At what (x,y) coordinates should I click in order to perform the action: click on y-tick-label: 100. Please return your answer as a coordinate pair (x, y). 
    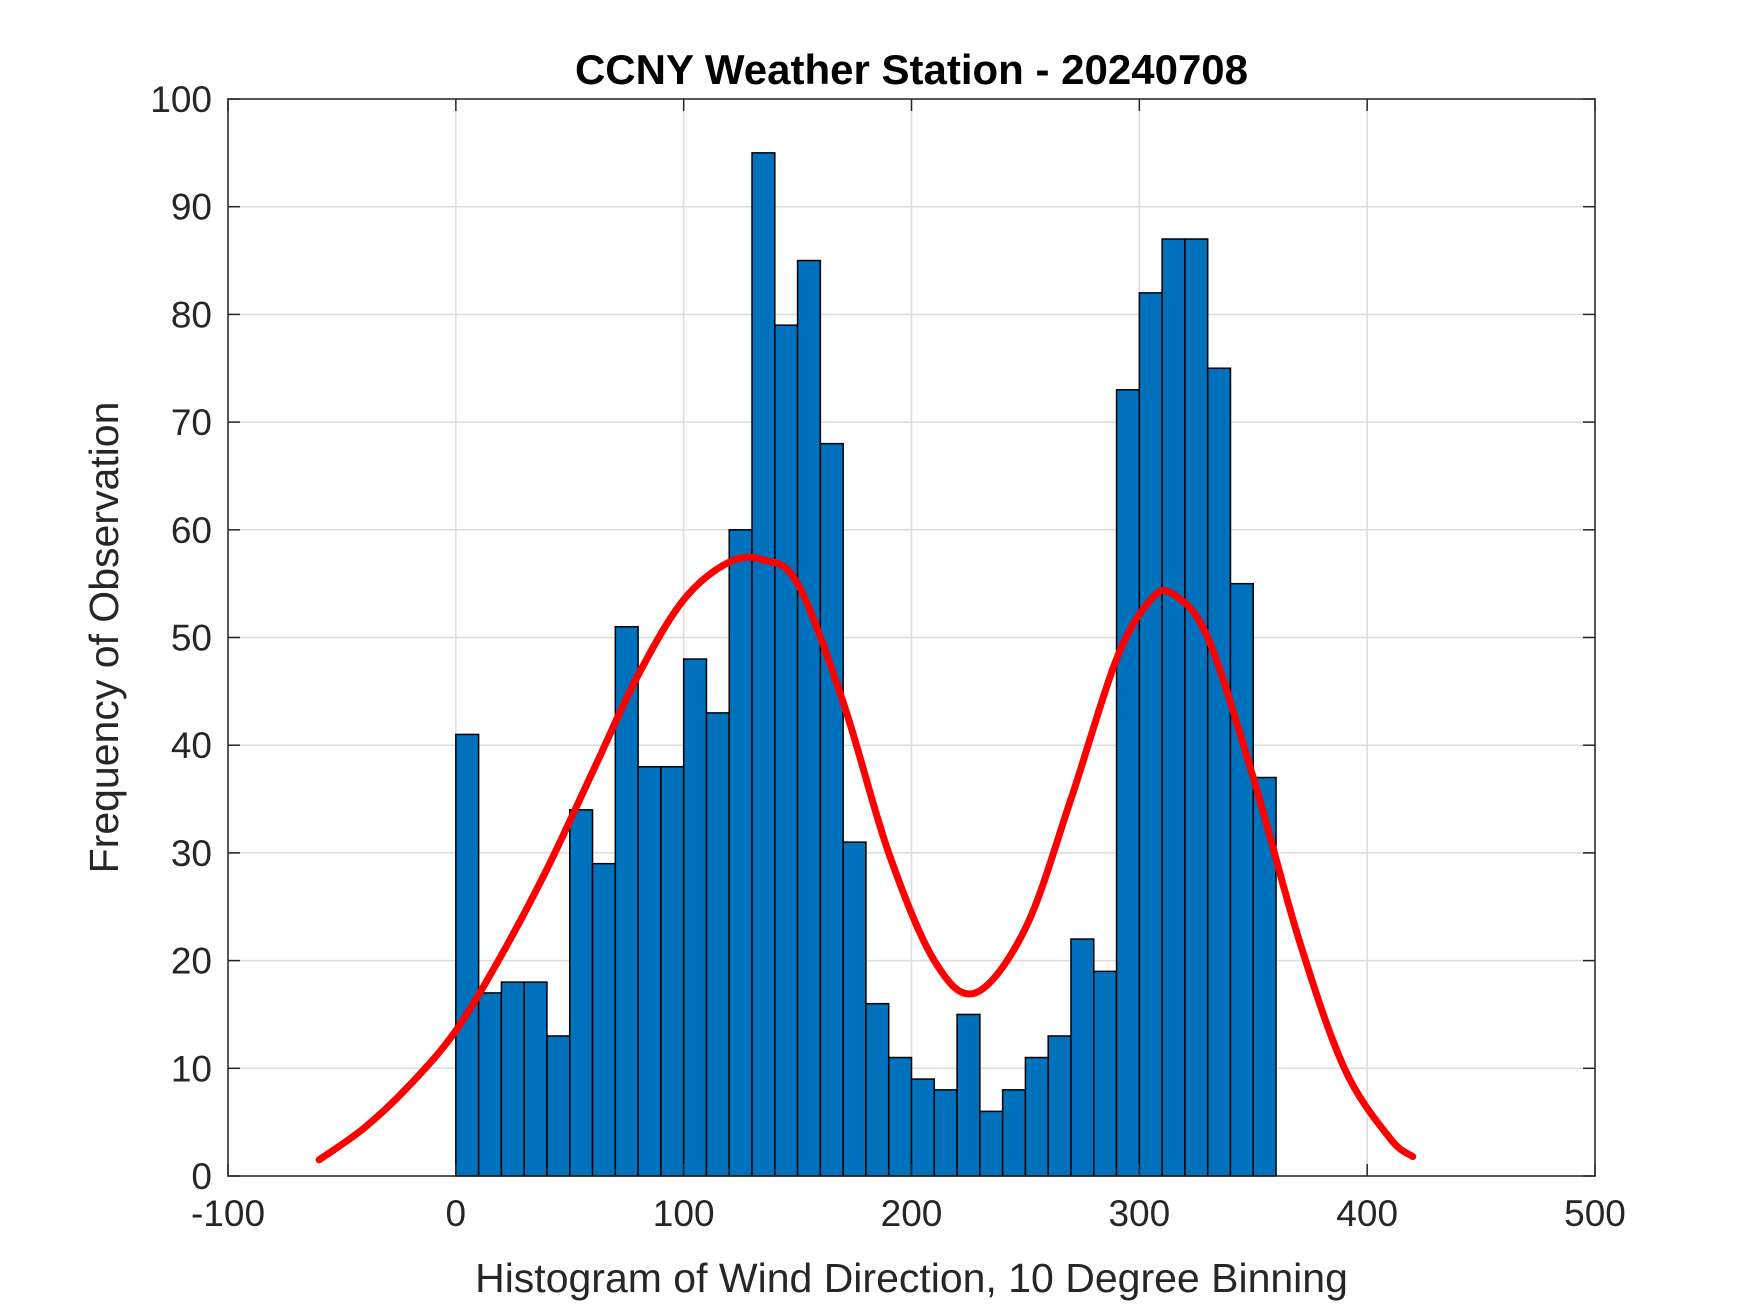
    Looking at the image, I should click on (181, 99).